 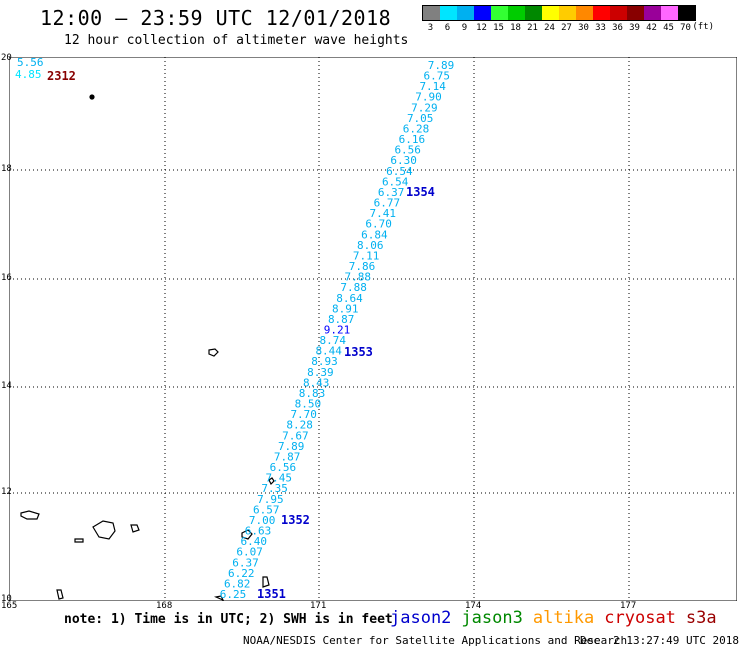 I want to click on swh-value: 6.25, so click(x=233, y=594).